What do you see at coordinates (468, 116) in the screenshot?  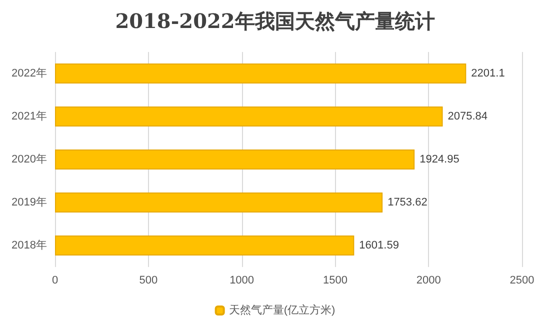 I see `data-label: 2075.84` at bounding box center [468, 116].